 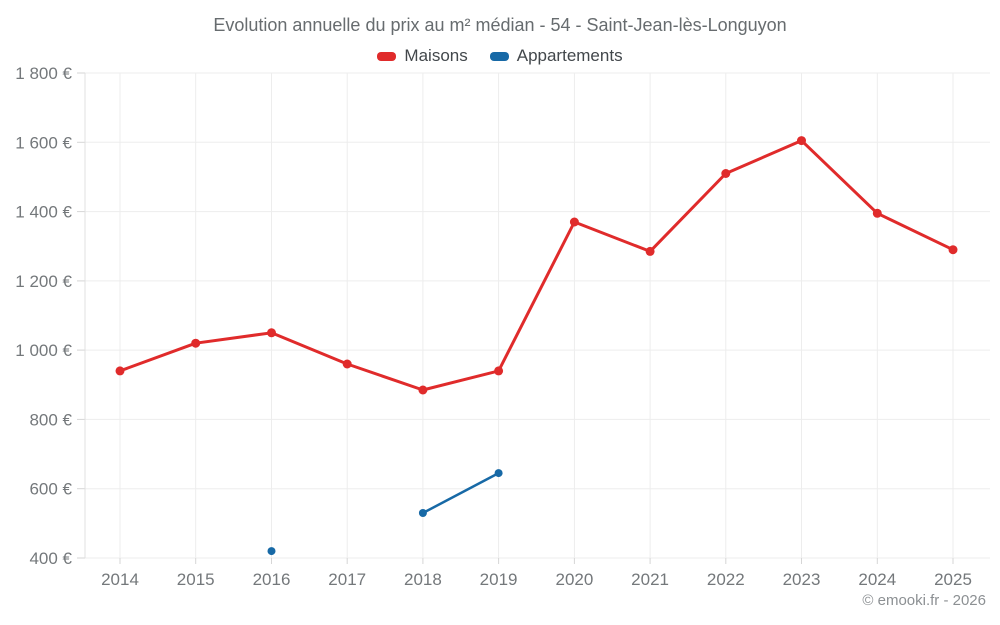 What do you see at coordinates (272, 579) in the screenshot?
I see `x-axis-label: 2016` at bounding box center [272, 579].